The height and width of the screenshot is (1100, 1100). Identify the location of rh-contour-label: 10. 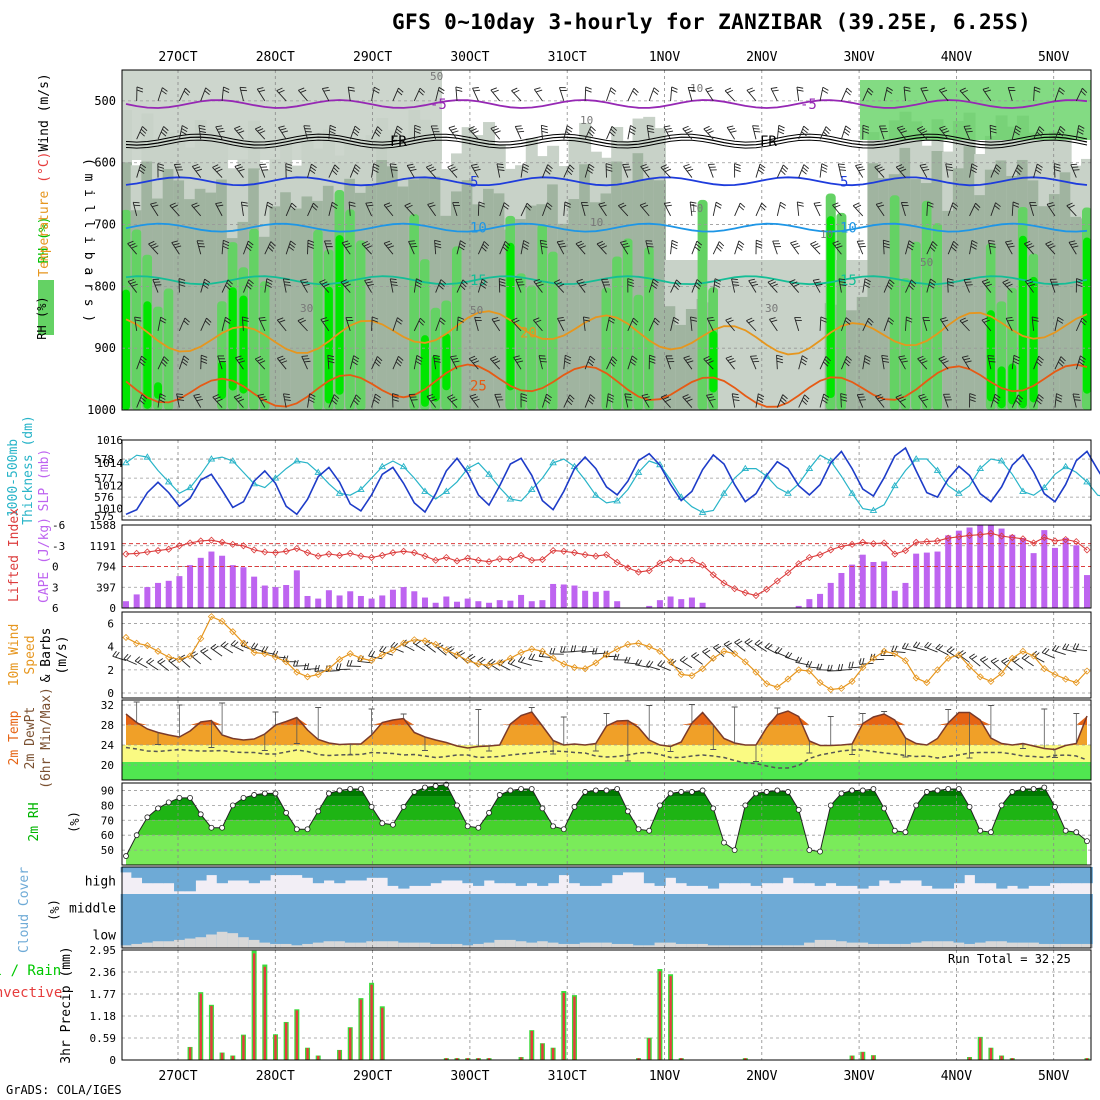
(596, 222).